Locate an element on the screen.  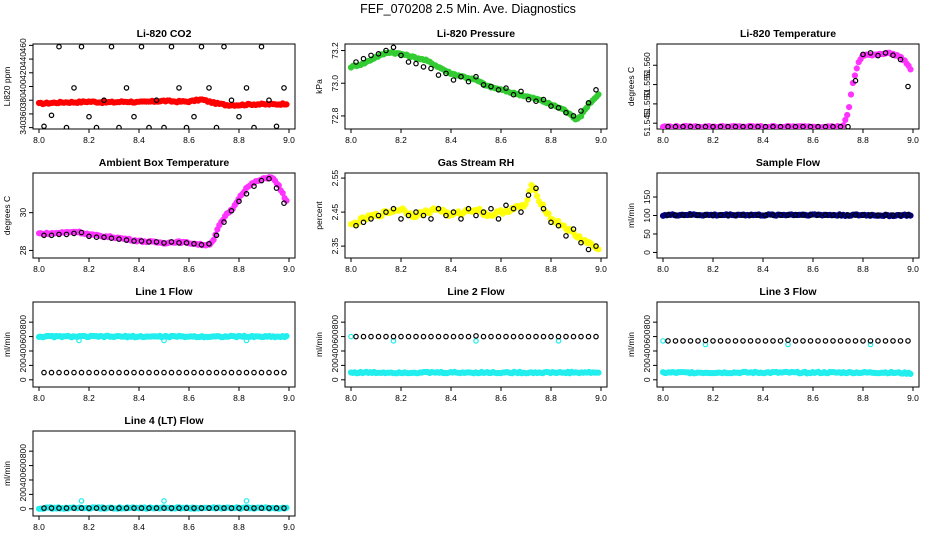
y-tick-label: 50 is located at coordinates (647, 234).